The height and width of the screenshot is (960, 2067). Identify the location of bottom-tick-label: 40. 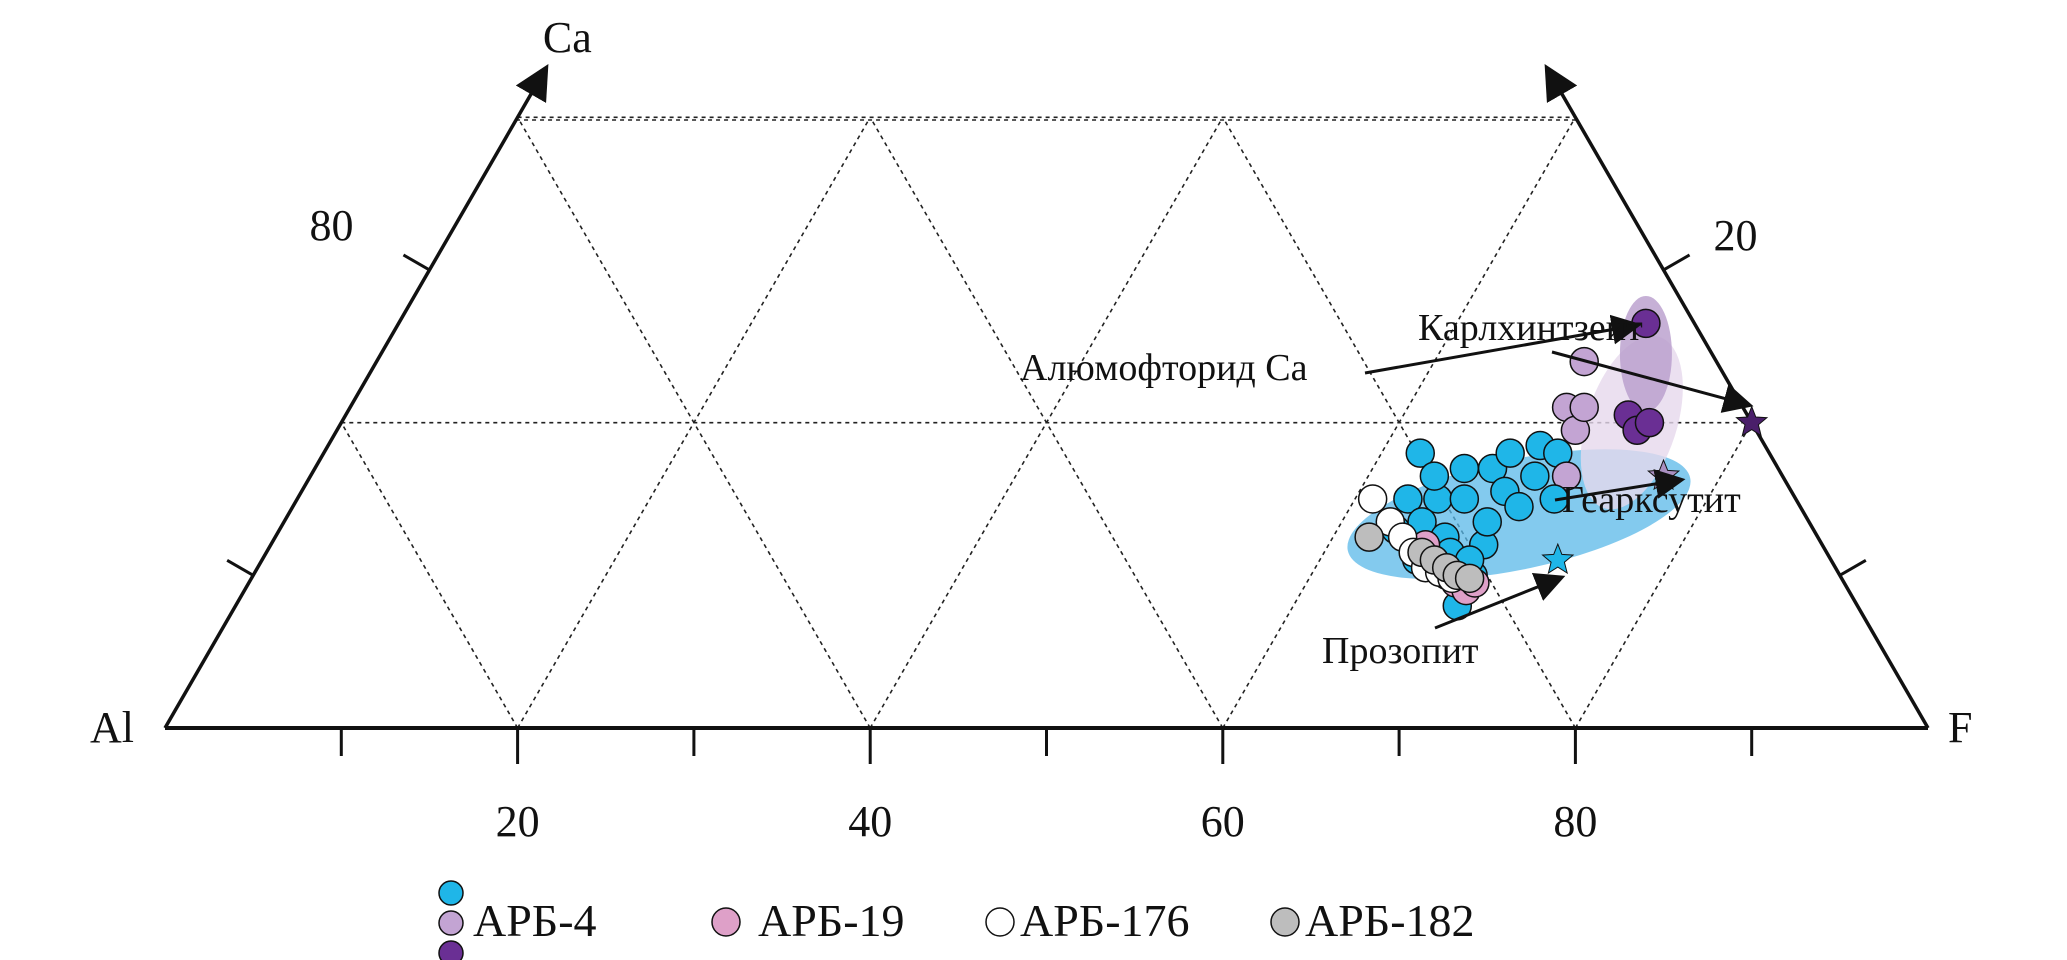
(870, 821).